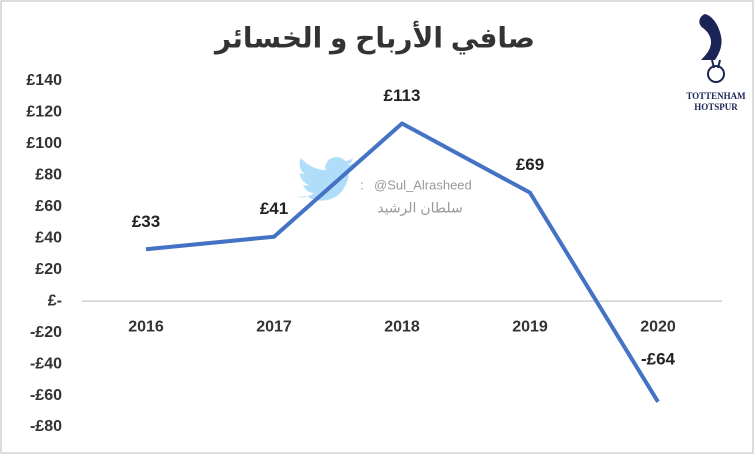  Describe the element at coordinates (46, 426) in the screenshot. I see `y-tick-label: -£80` at that location.